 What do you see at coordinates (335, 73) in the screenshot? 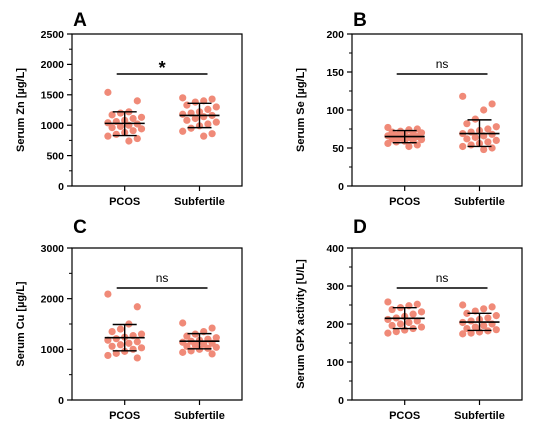
I see `y-tick-label: 150` at bounding box center [335, 73].